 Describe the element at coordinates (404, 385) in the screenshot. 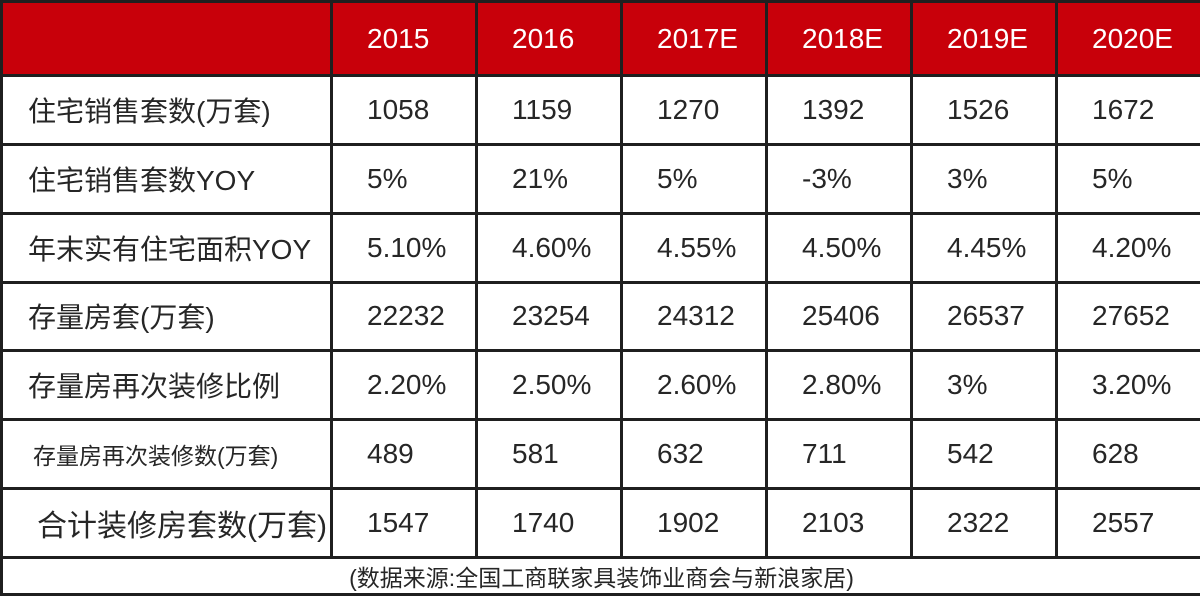

I see `value-cell: 2.20%` at that location.